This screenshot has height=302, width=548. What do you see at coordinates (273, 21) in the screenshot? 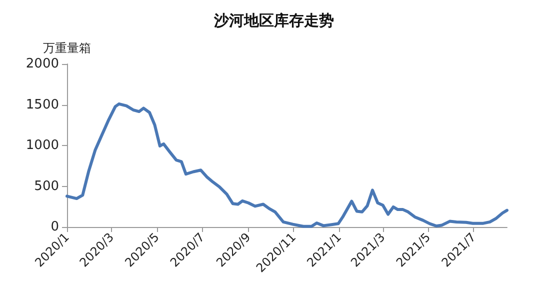
I see `chart-title: 沙河地区库存走势` at bounding box center [273, 21].